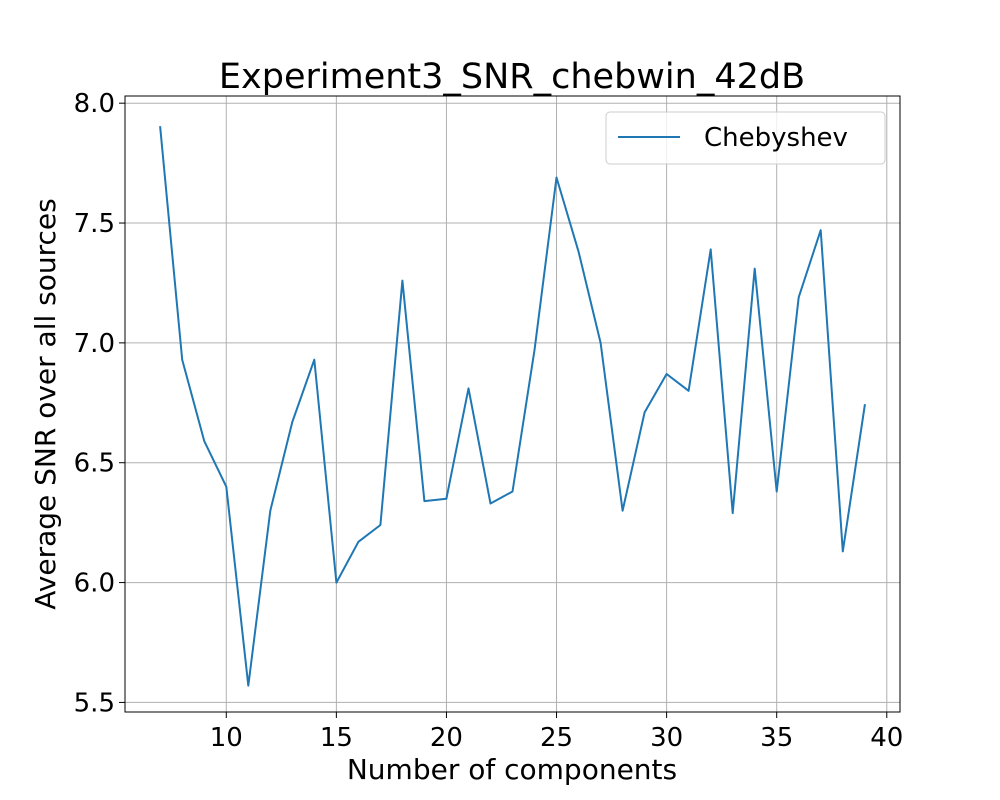 The image size is (1000, 800). I want to click on chart-title: Experiment3_SNR_chebwin_42dB, so click(512, 77).